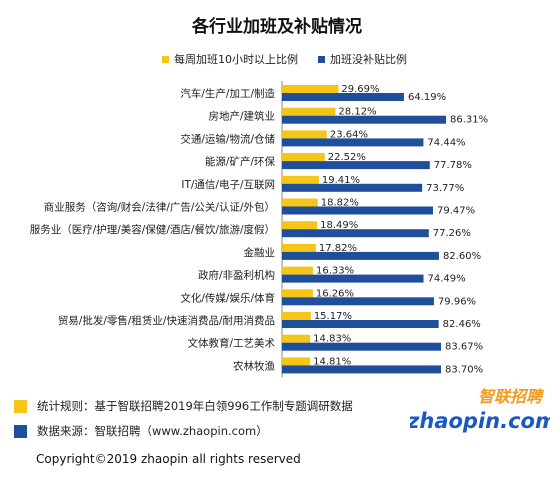 The height and width of the screenshot is (482, 554). What do you see at coordinates (357, 112) in the screenshot?
I see `data-label-series1: 28.12%` at bounding box center [357, 112].